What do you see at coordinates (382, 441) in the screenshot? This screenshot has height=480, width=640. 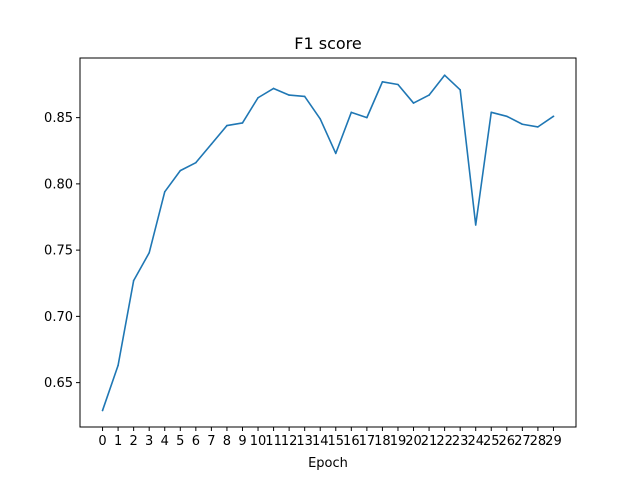 I see `x-tick-label: 18` at bounding box center [382, 441].